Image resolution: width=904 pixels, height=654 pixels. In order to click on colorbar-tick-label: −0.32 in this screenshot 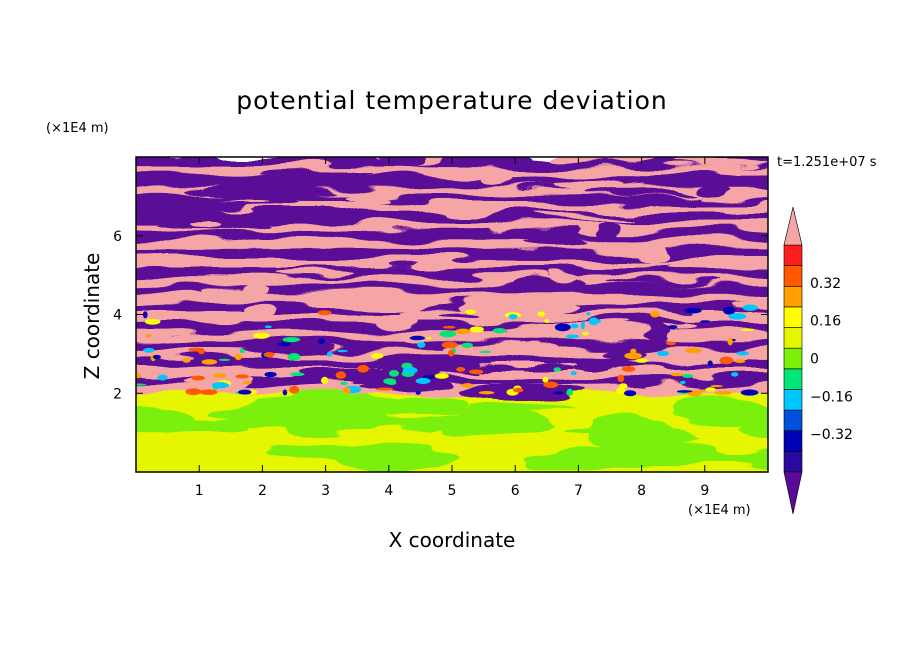, I will do `click(831, 435)`.